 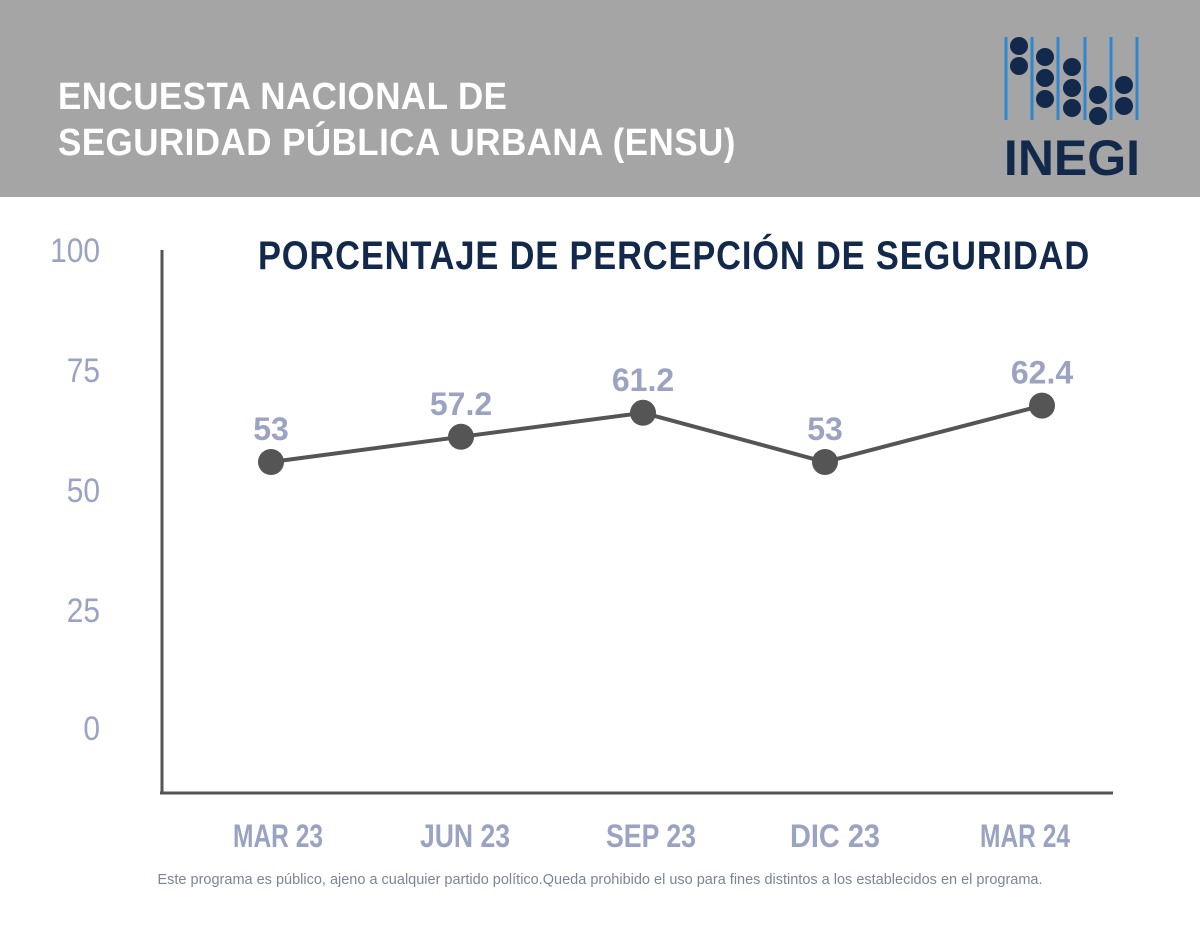 I want to click on title-line-2: SEGURIDAD PÚBLICA URBANA (ENSU), so click(x=397, y=143).